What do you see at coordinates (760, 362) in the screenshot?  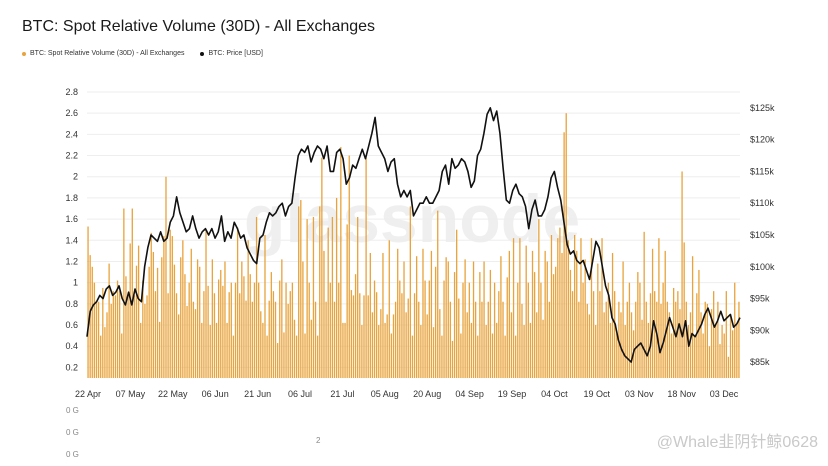 I see `y-right-tick-label: $85k` at bounding box center [760, 362].